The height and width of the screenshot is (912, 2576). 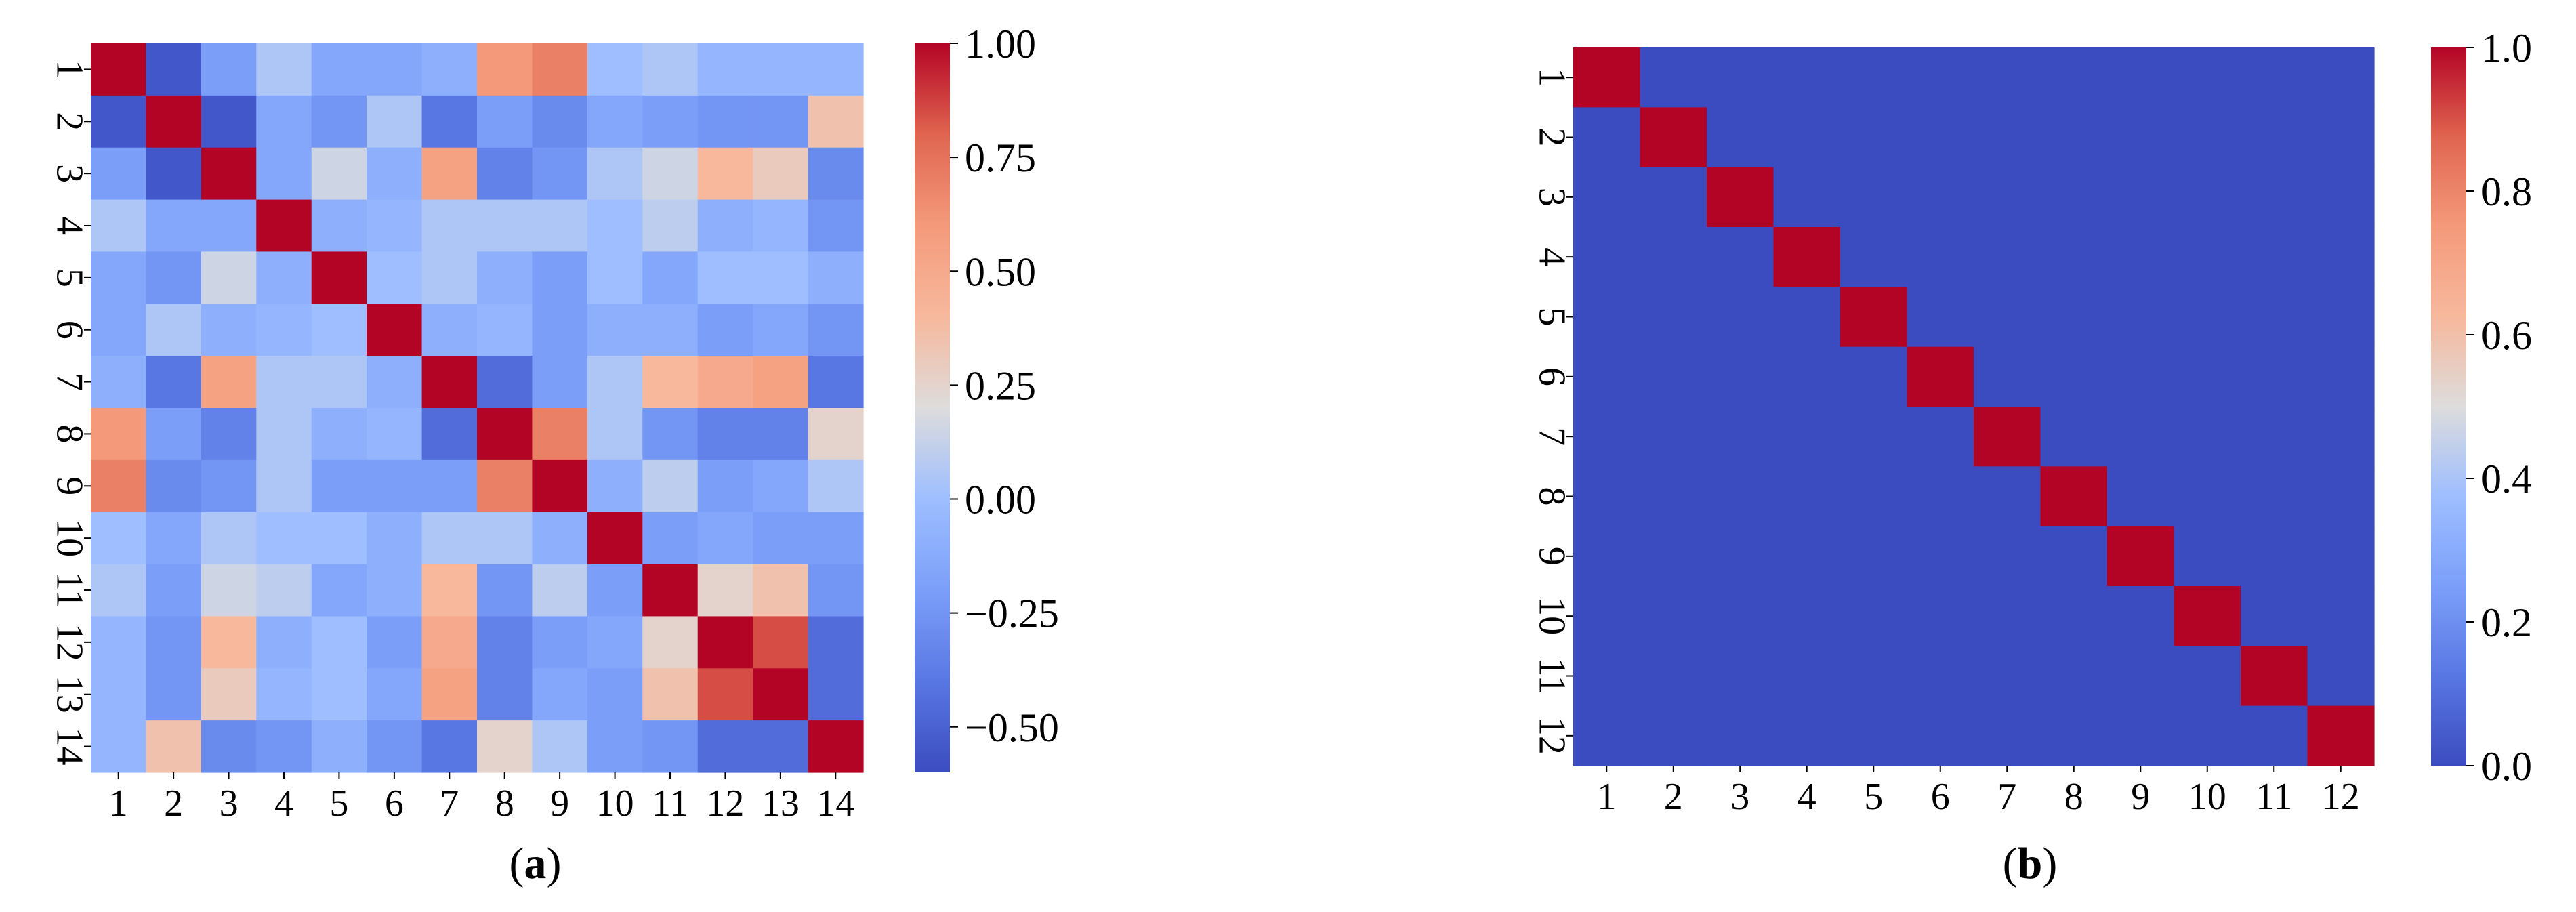 I want to click on x-tick-label: 1, so click(x=1606, y=797).